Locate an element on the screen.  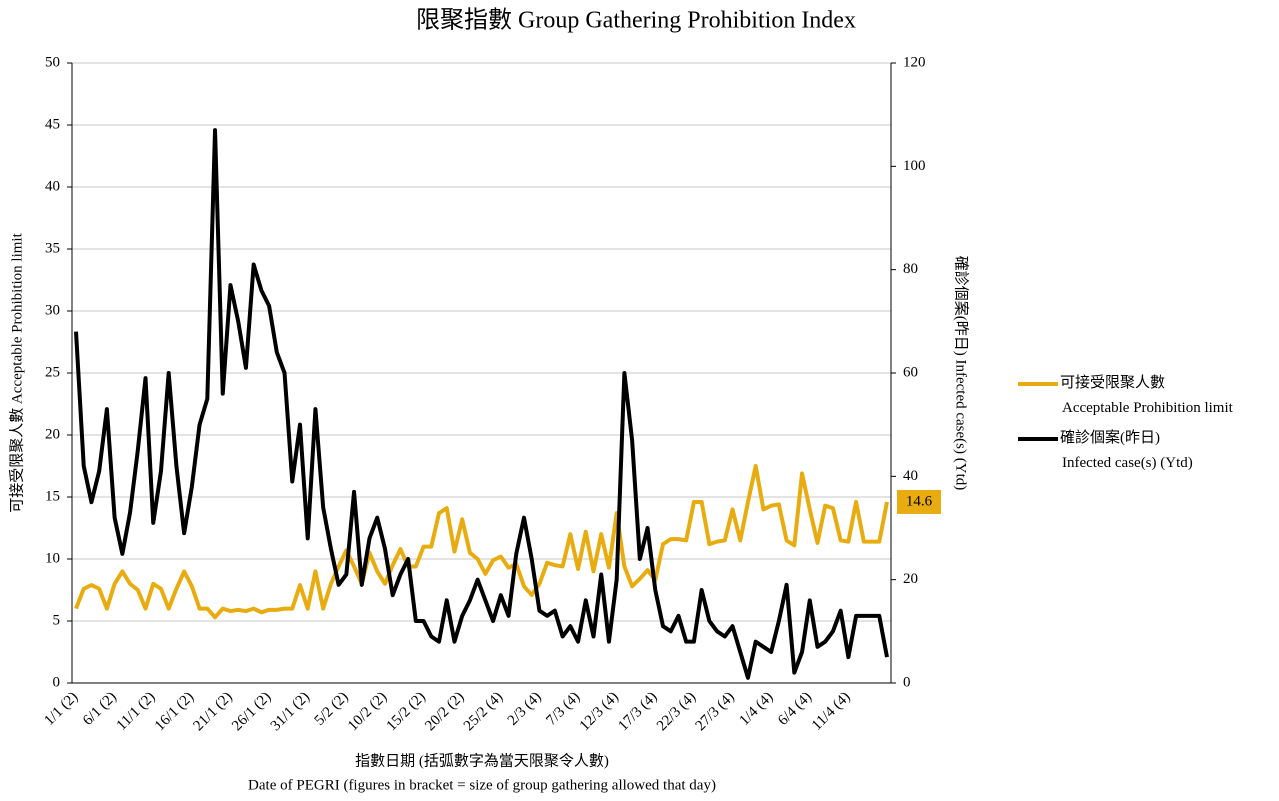
x-tick-label: 21/1 (2) is located at coordinates (213, 711).